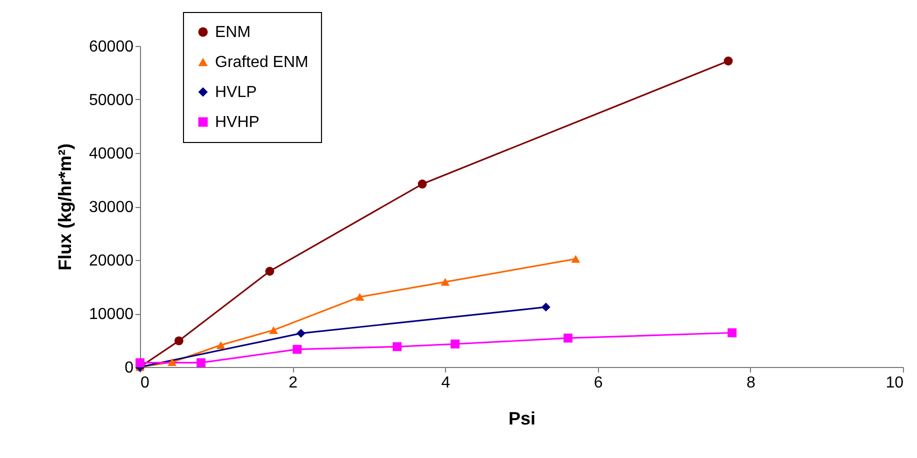 The height and width of the screenshot is (458, 917). Describe the element at coordinates (895, 383) in the screenshot. I see `x-tick-label: 10` at that location.